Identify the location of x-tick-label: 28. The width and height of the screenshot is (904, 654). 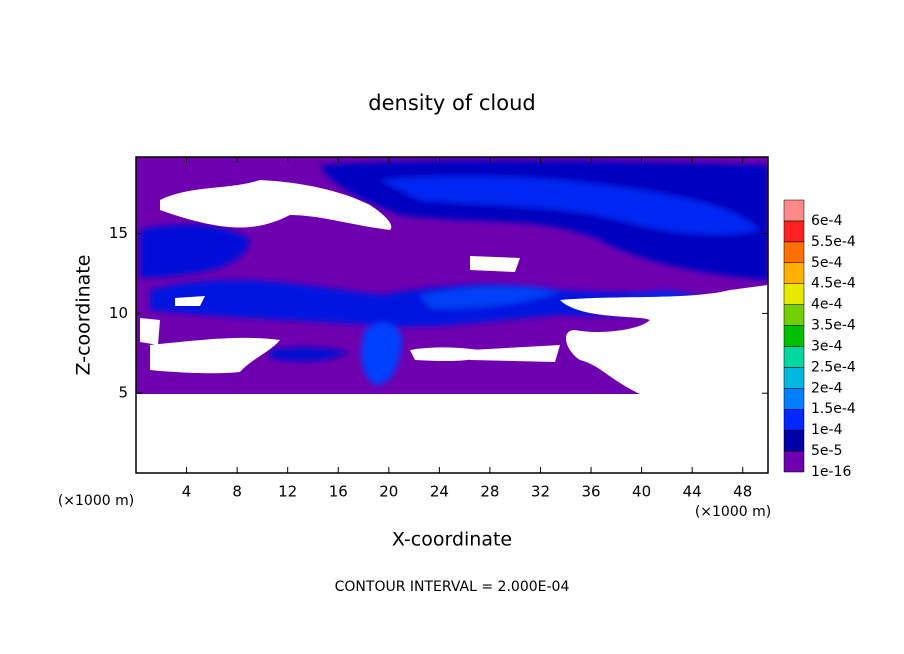
(489, 492).